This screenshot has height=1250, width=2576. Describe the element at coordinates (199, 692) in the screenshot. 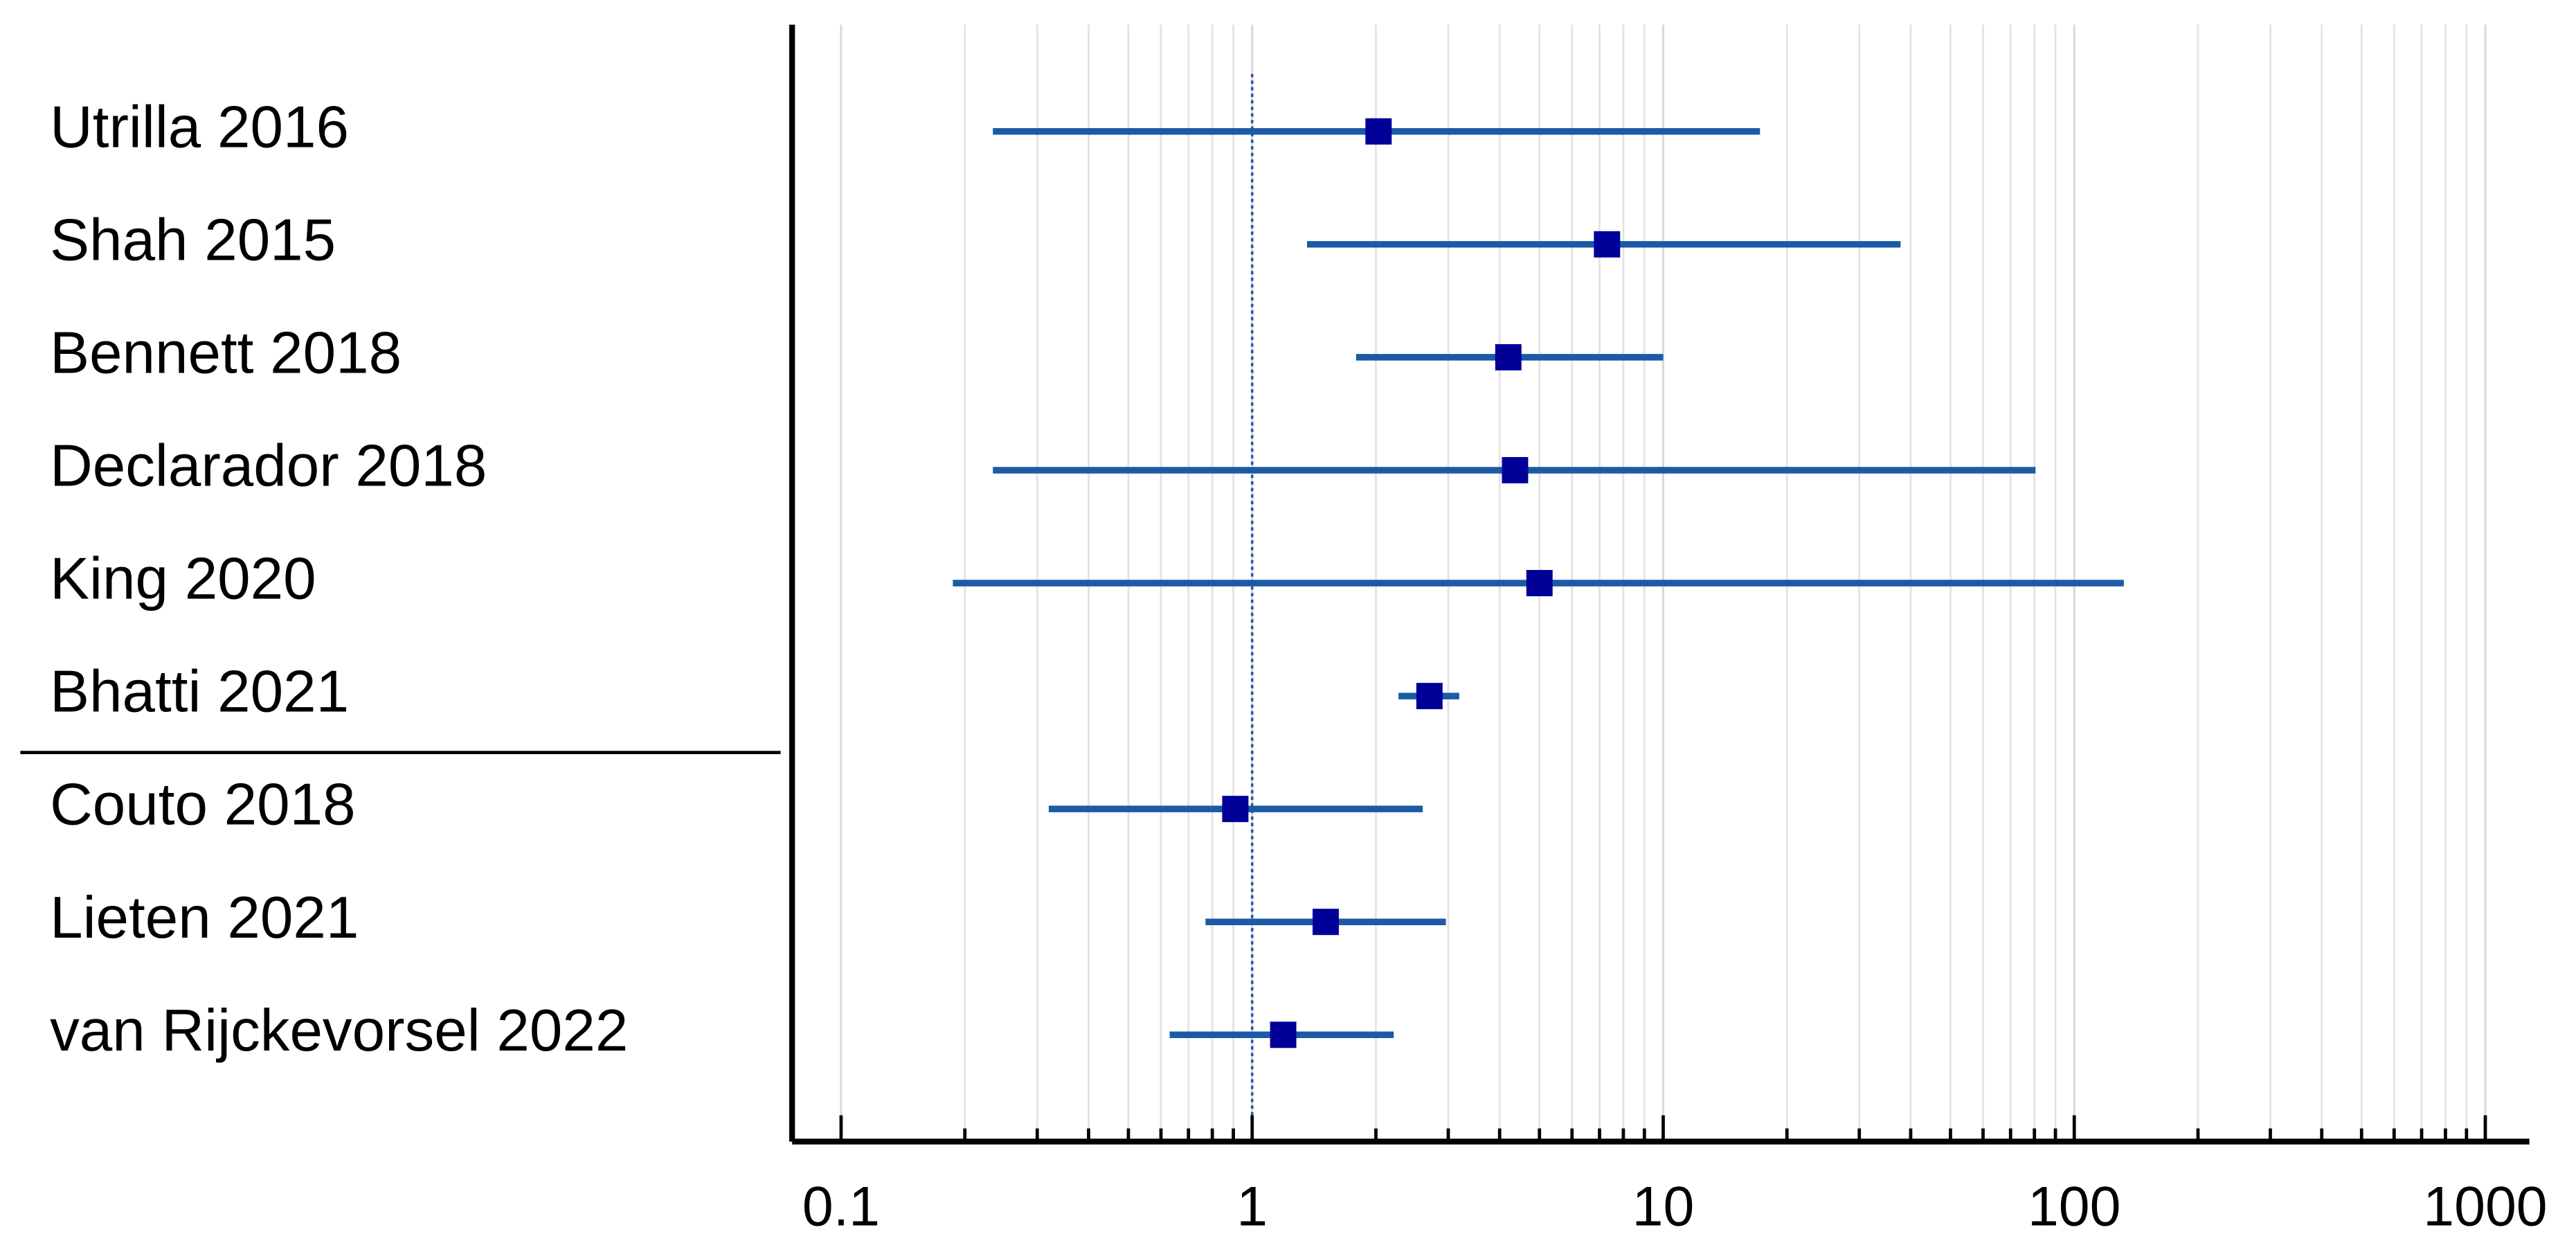

I see `study-label: Bhatti 2021` at that location.